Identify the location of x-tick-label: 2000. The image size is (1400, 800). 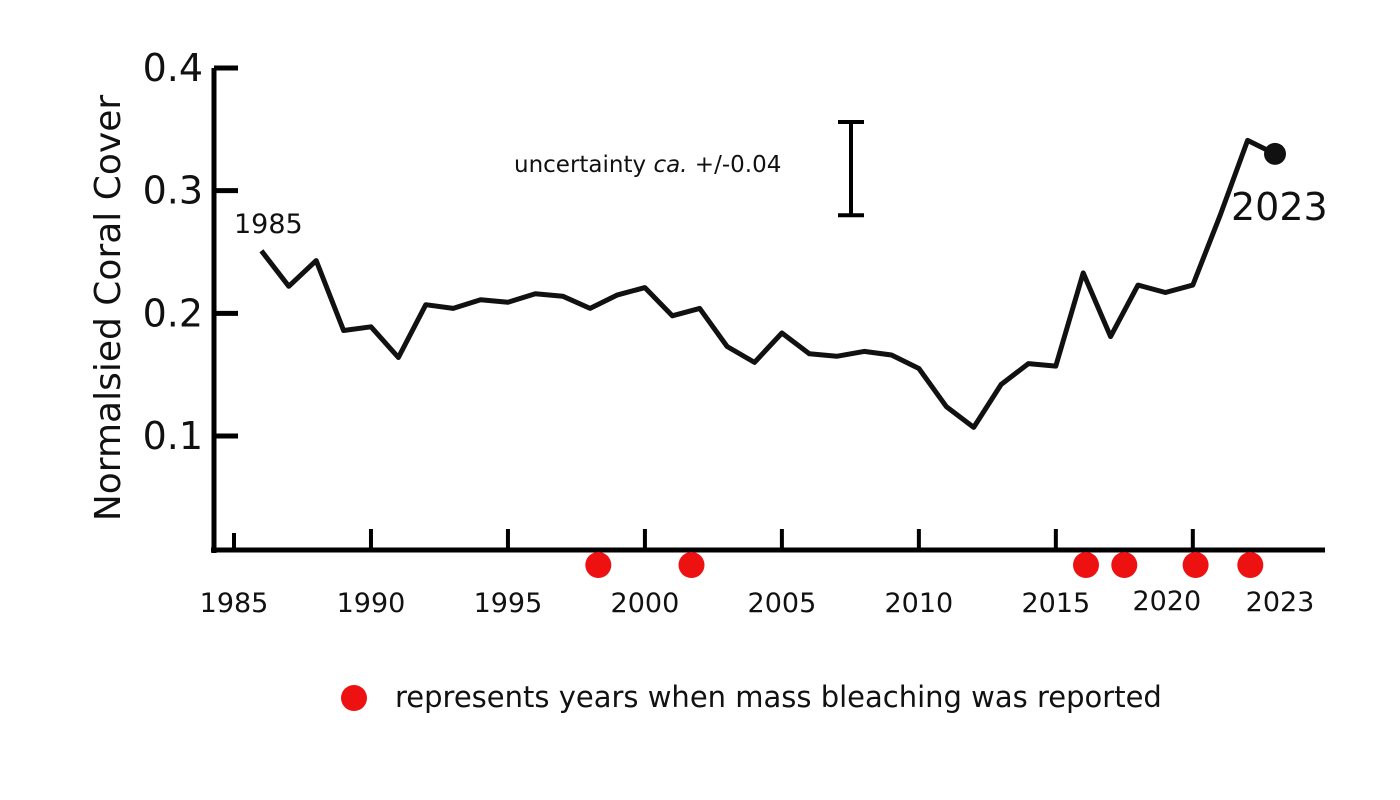
(645, 603).